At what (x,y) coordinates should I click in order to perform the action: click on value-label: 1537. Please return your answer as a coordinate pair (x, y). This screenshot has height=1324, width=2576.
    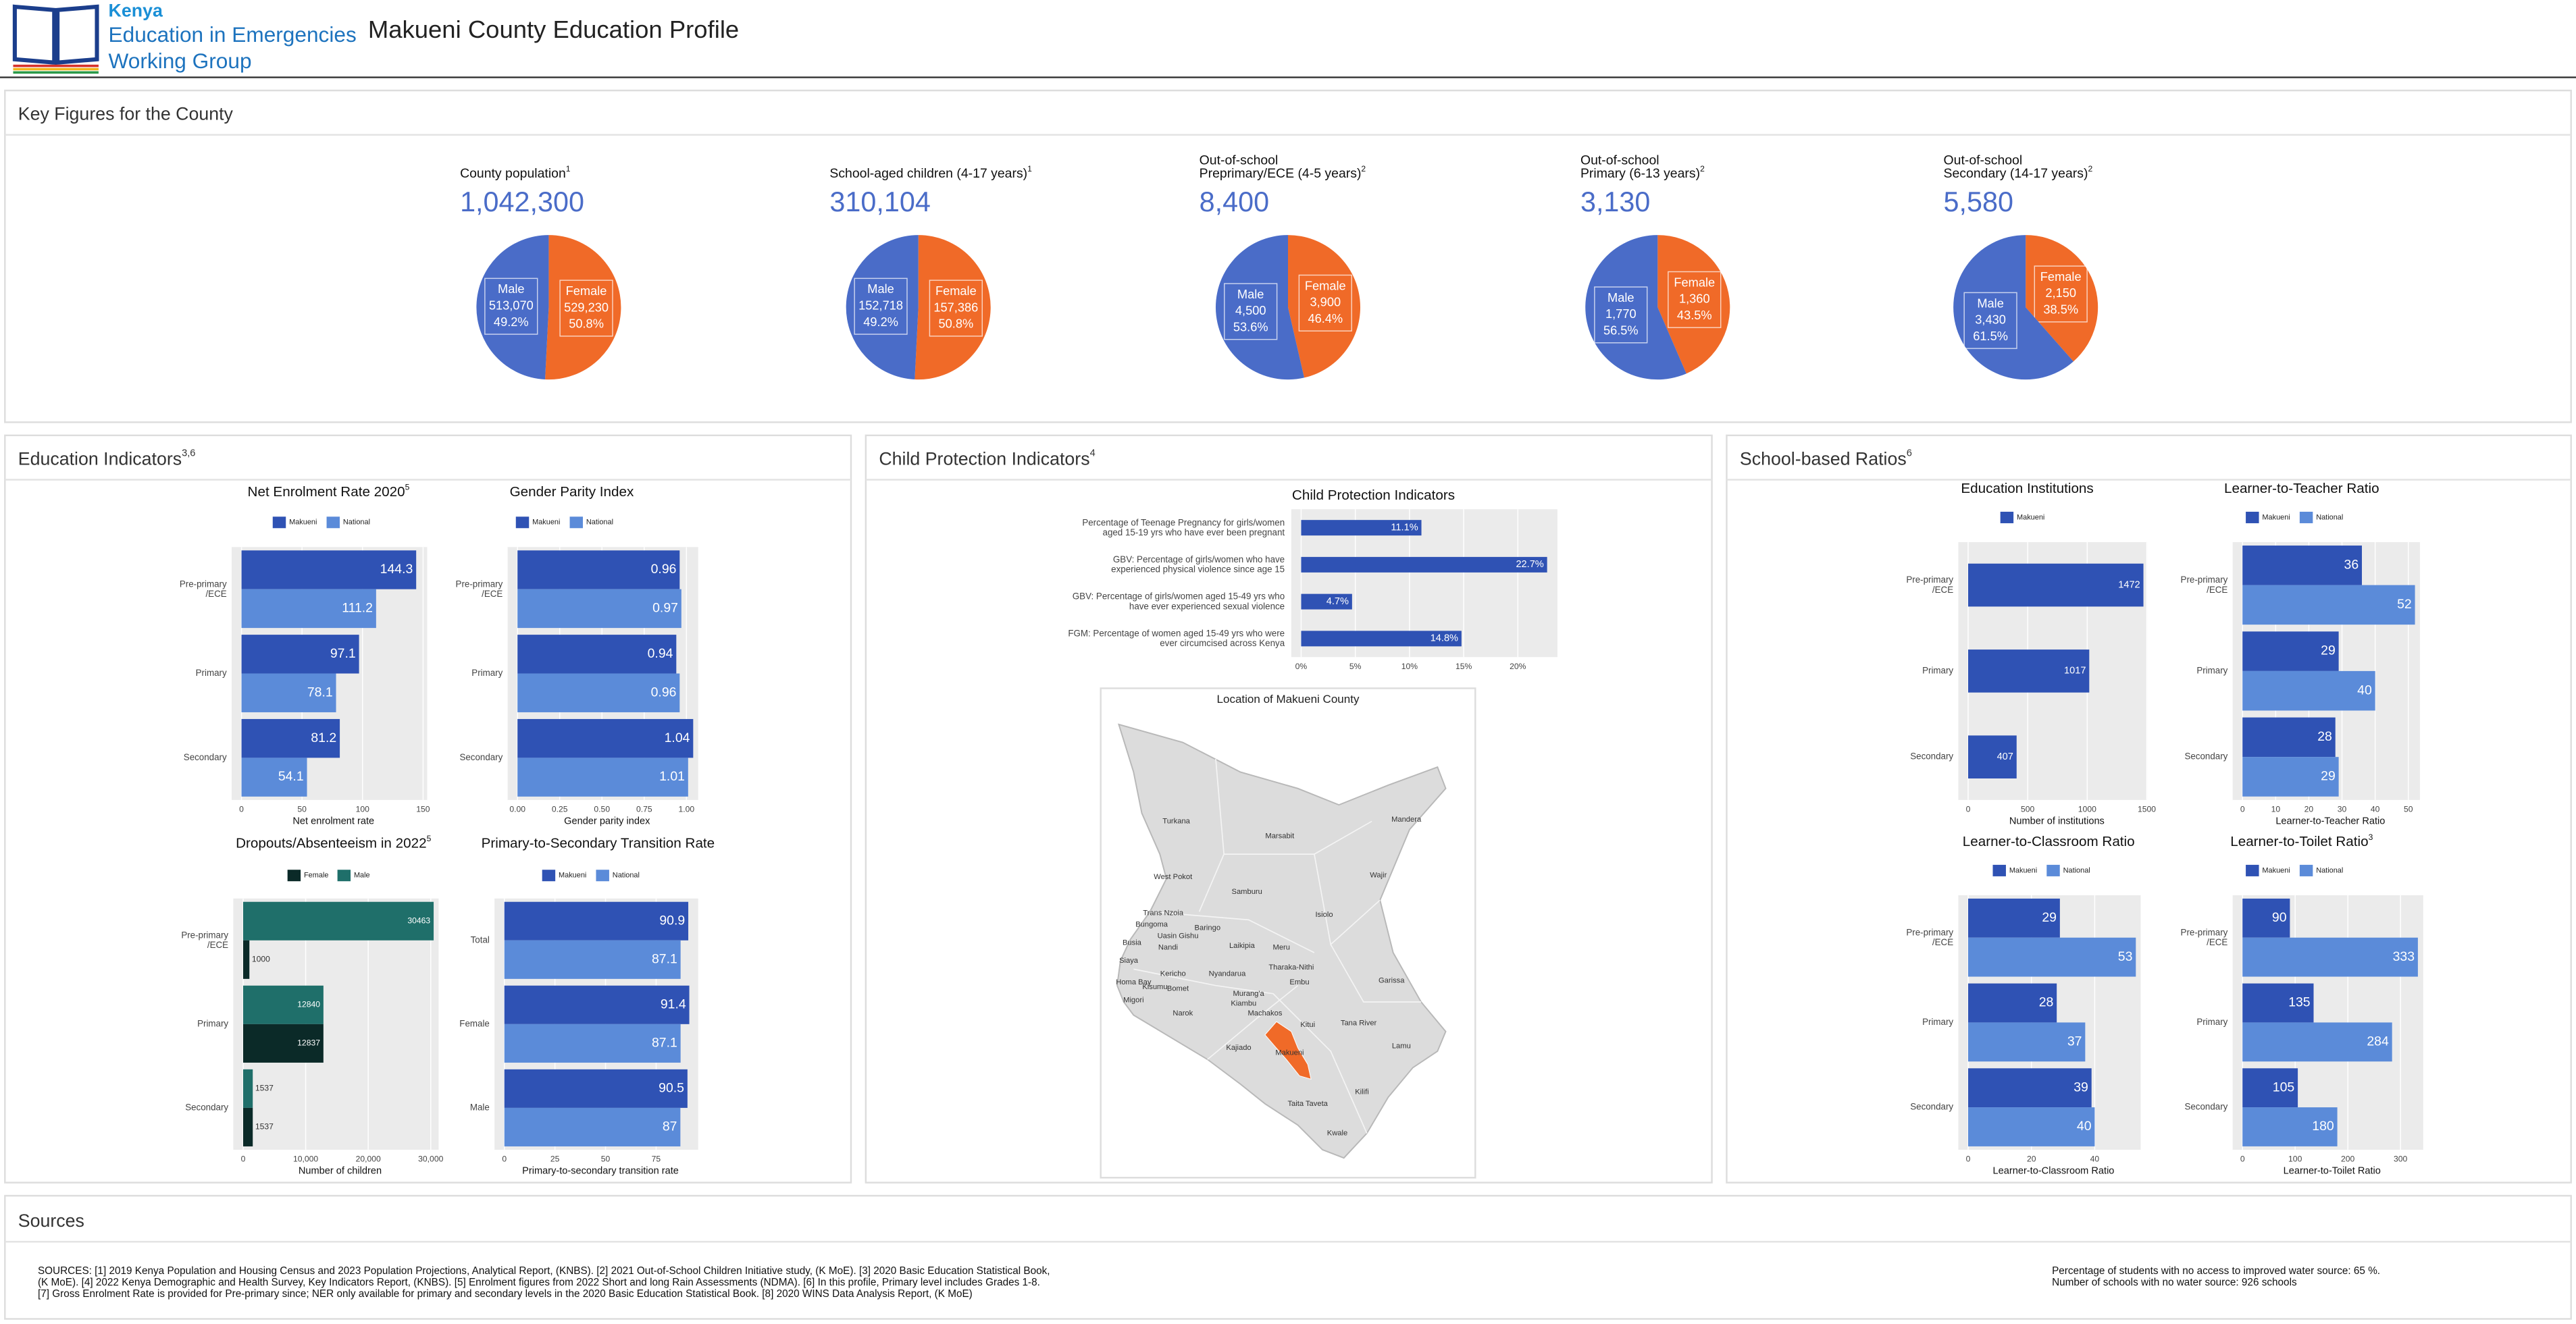
    Looking at the image, I should click on (264, 1088).